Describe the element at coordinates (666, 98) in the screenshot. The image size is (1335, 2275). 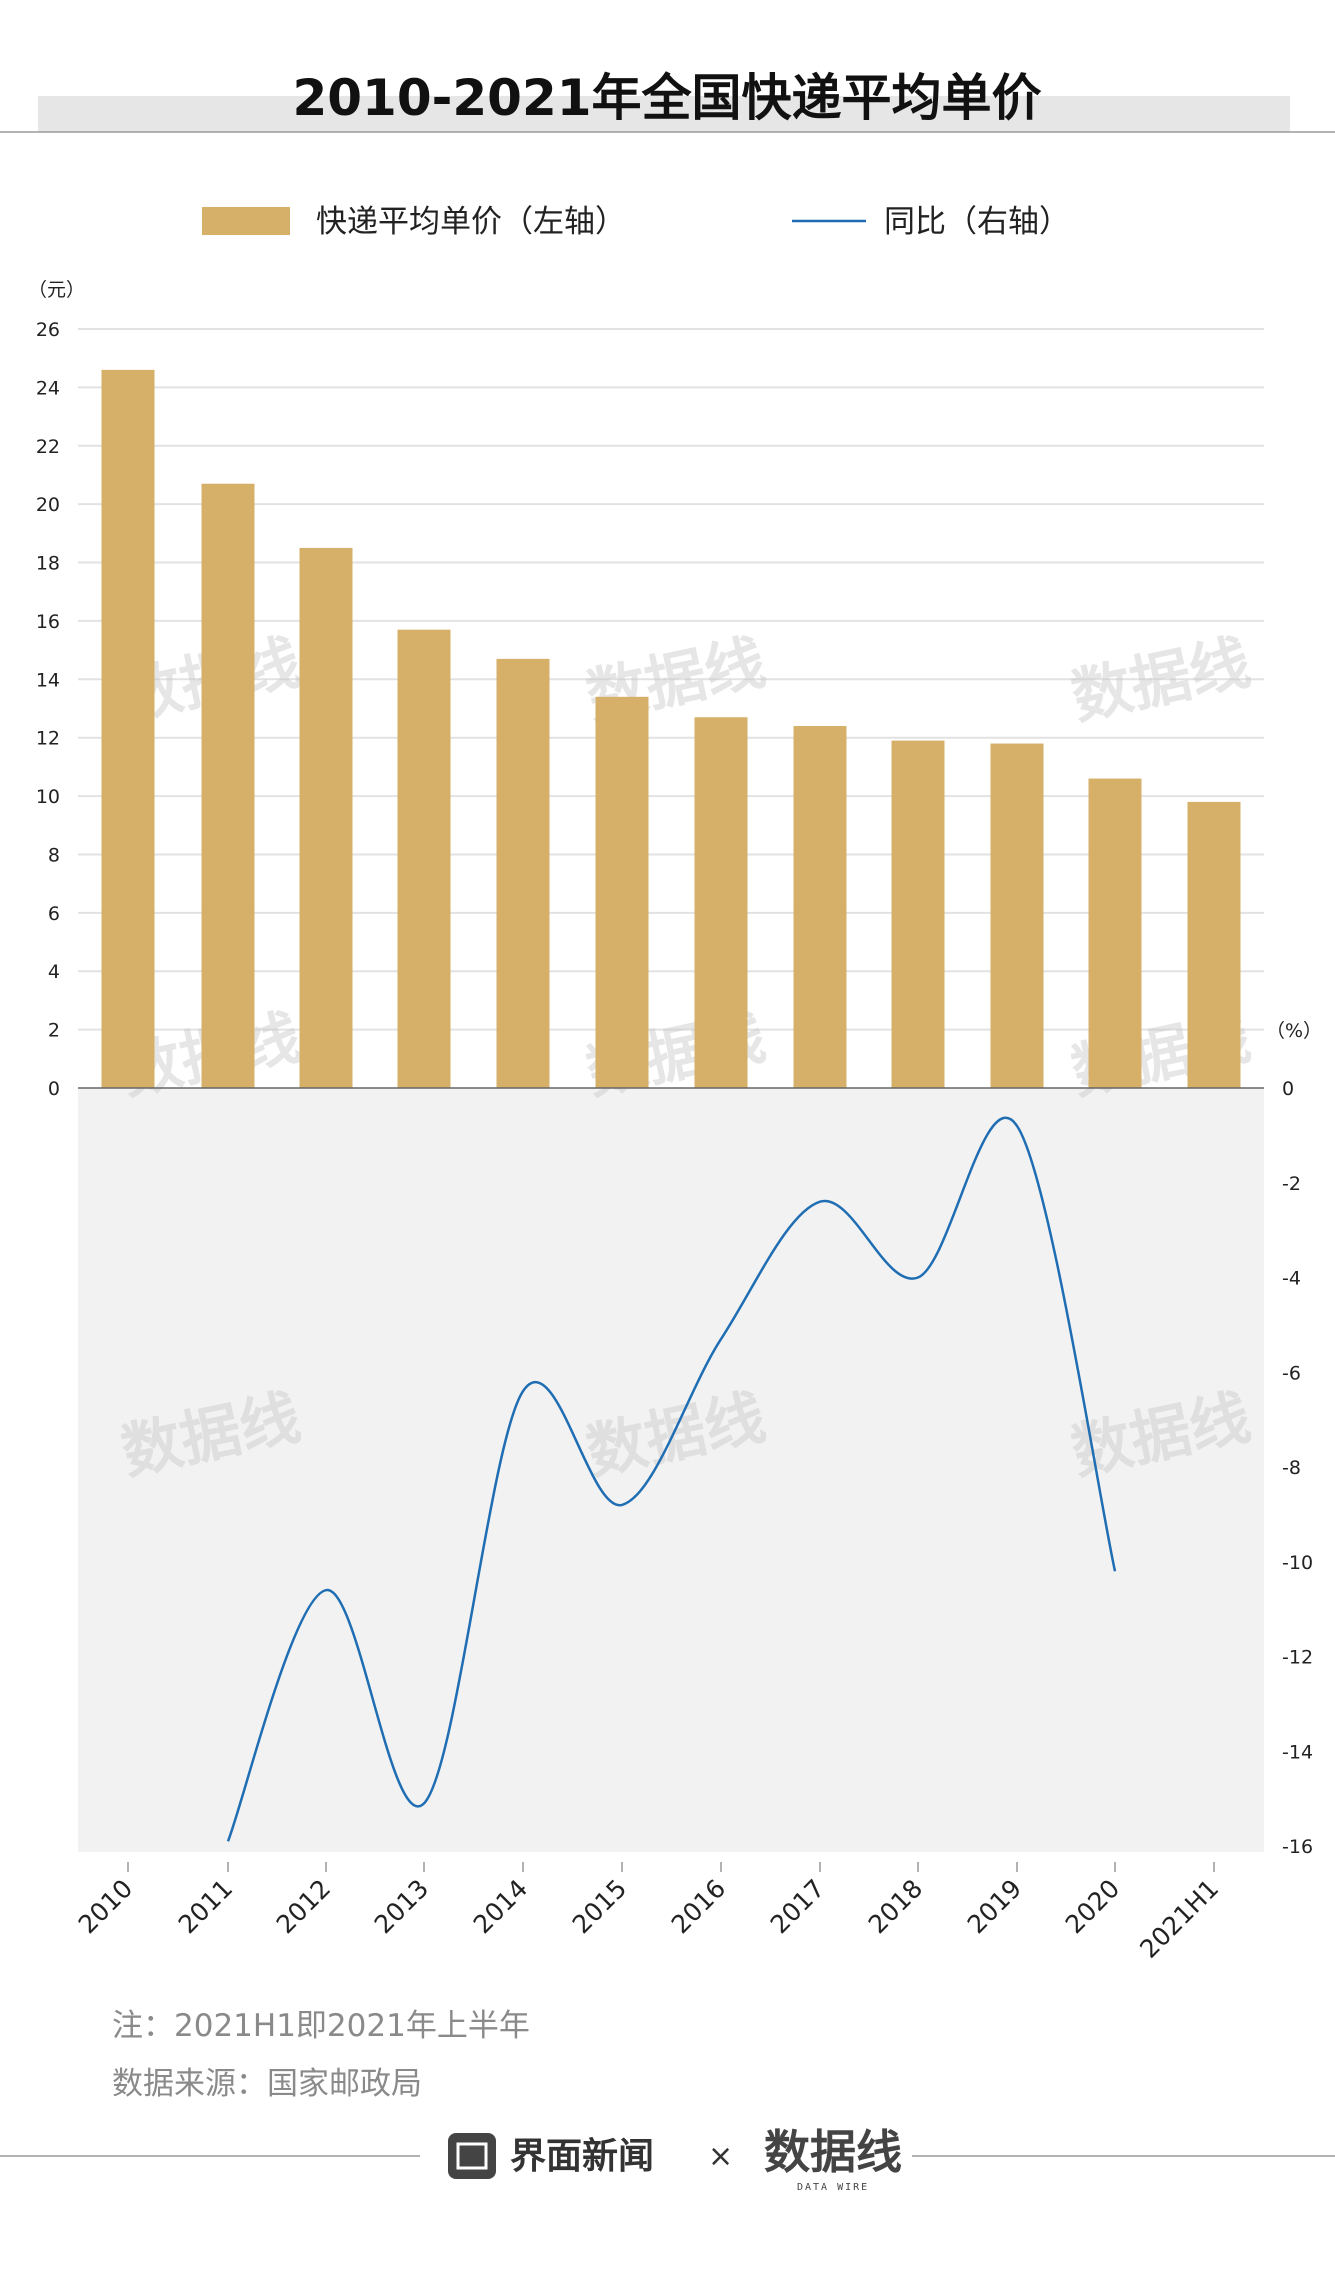
I see `chart-title: 2010-2021年全国快递平均单价` at that location.